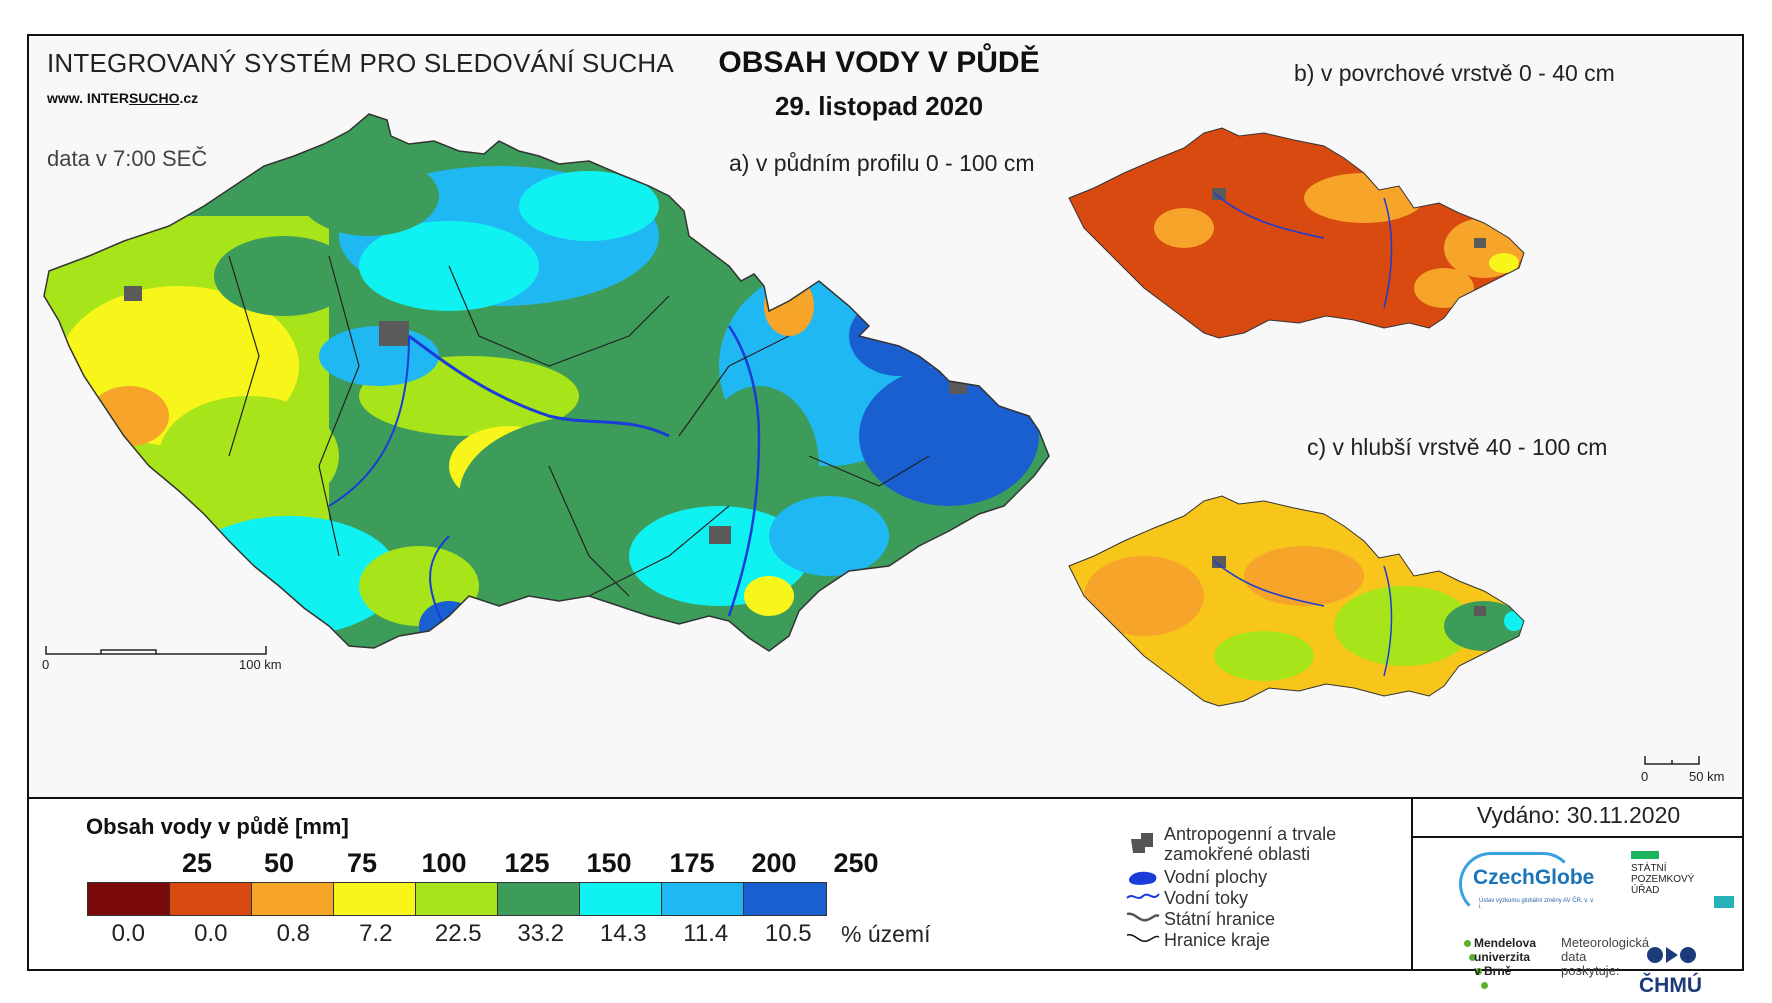  I want to click on panel-a-title: a) v půdním profilu 0 - 100 cm, so click(882, 163).